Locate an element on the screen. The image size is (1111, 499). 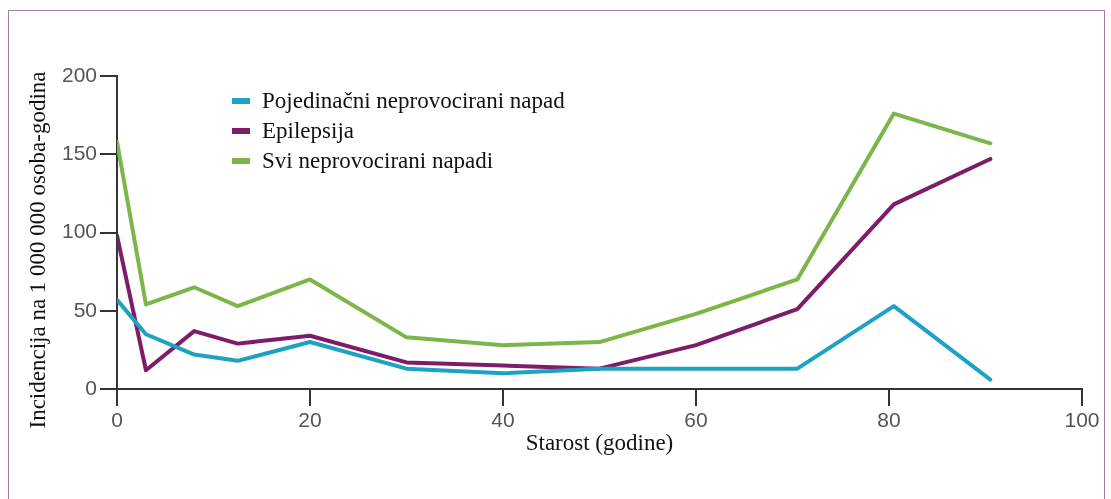
x-tick-label: 60 is located at coordinates (696, 420).